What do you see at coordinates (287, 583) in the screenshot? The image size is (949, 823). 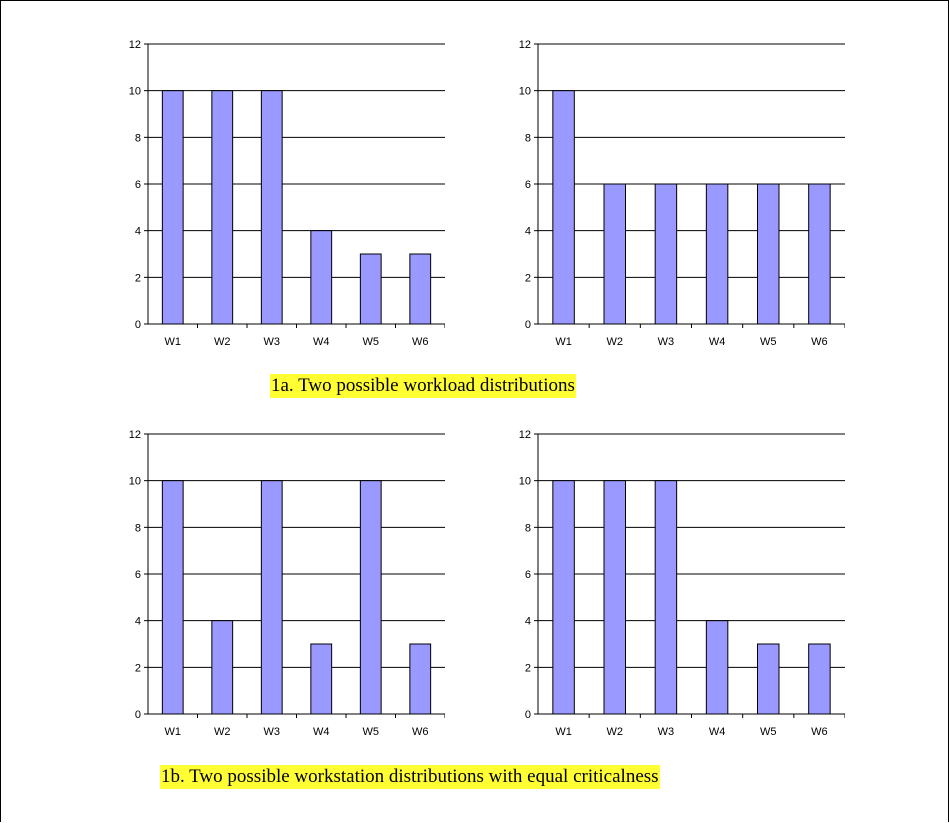 I see `chart-1b-left: 0 2 4 6 8 10 12 W1 W2 W3 W4 W5 W6` at bounding box center [287, 583].